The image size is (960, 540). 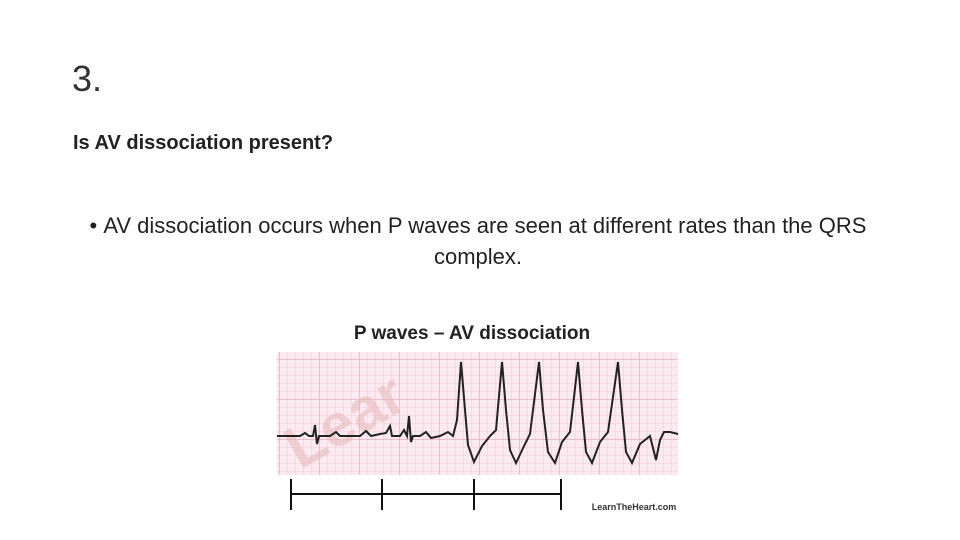 I want to click on ecg-trace, so click(x=478, y=413).